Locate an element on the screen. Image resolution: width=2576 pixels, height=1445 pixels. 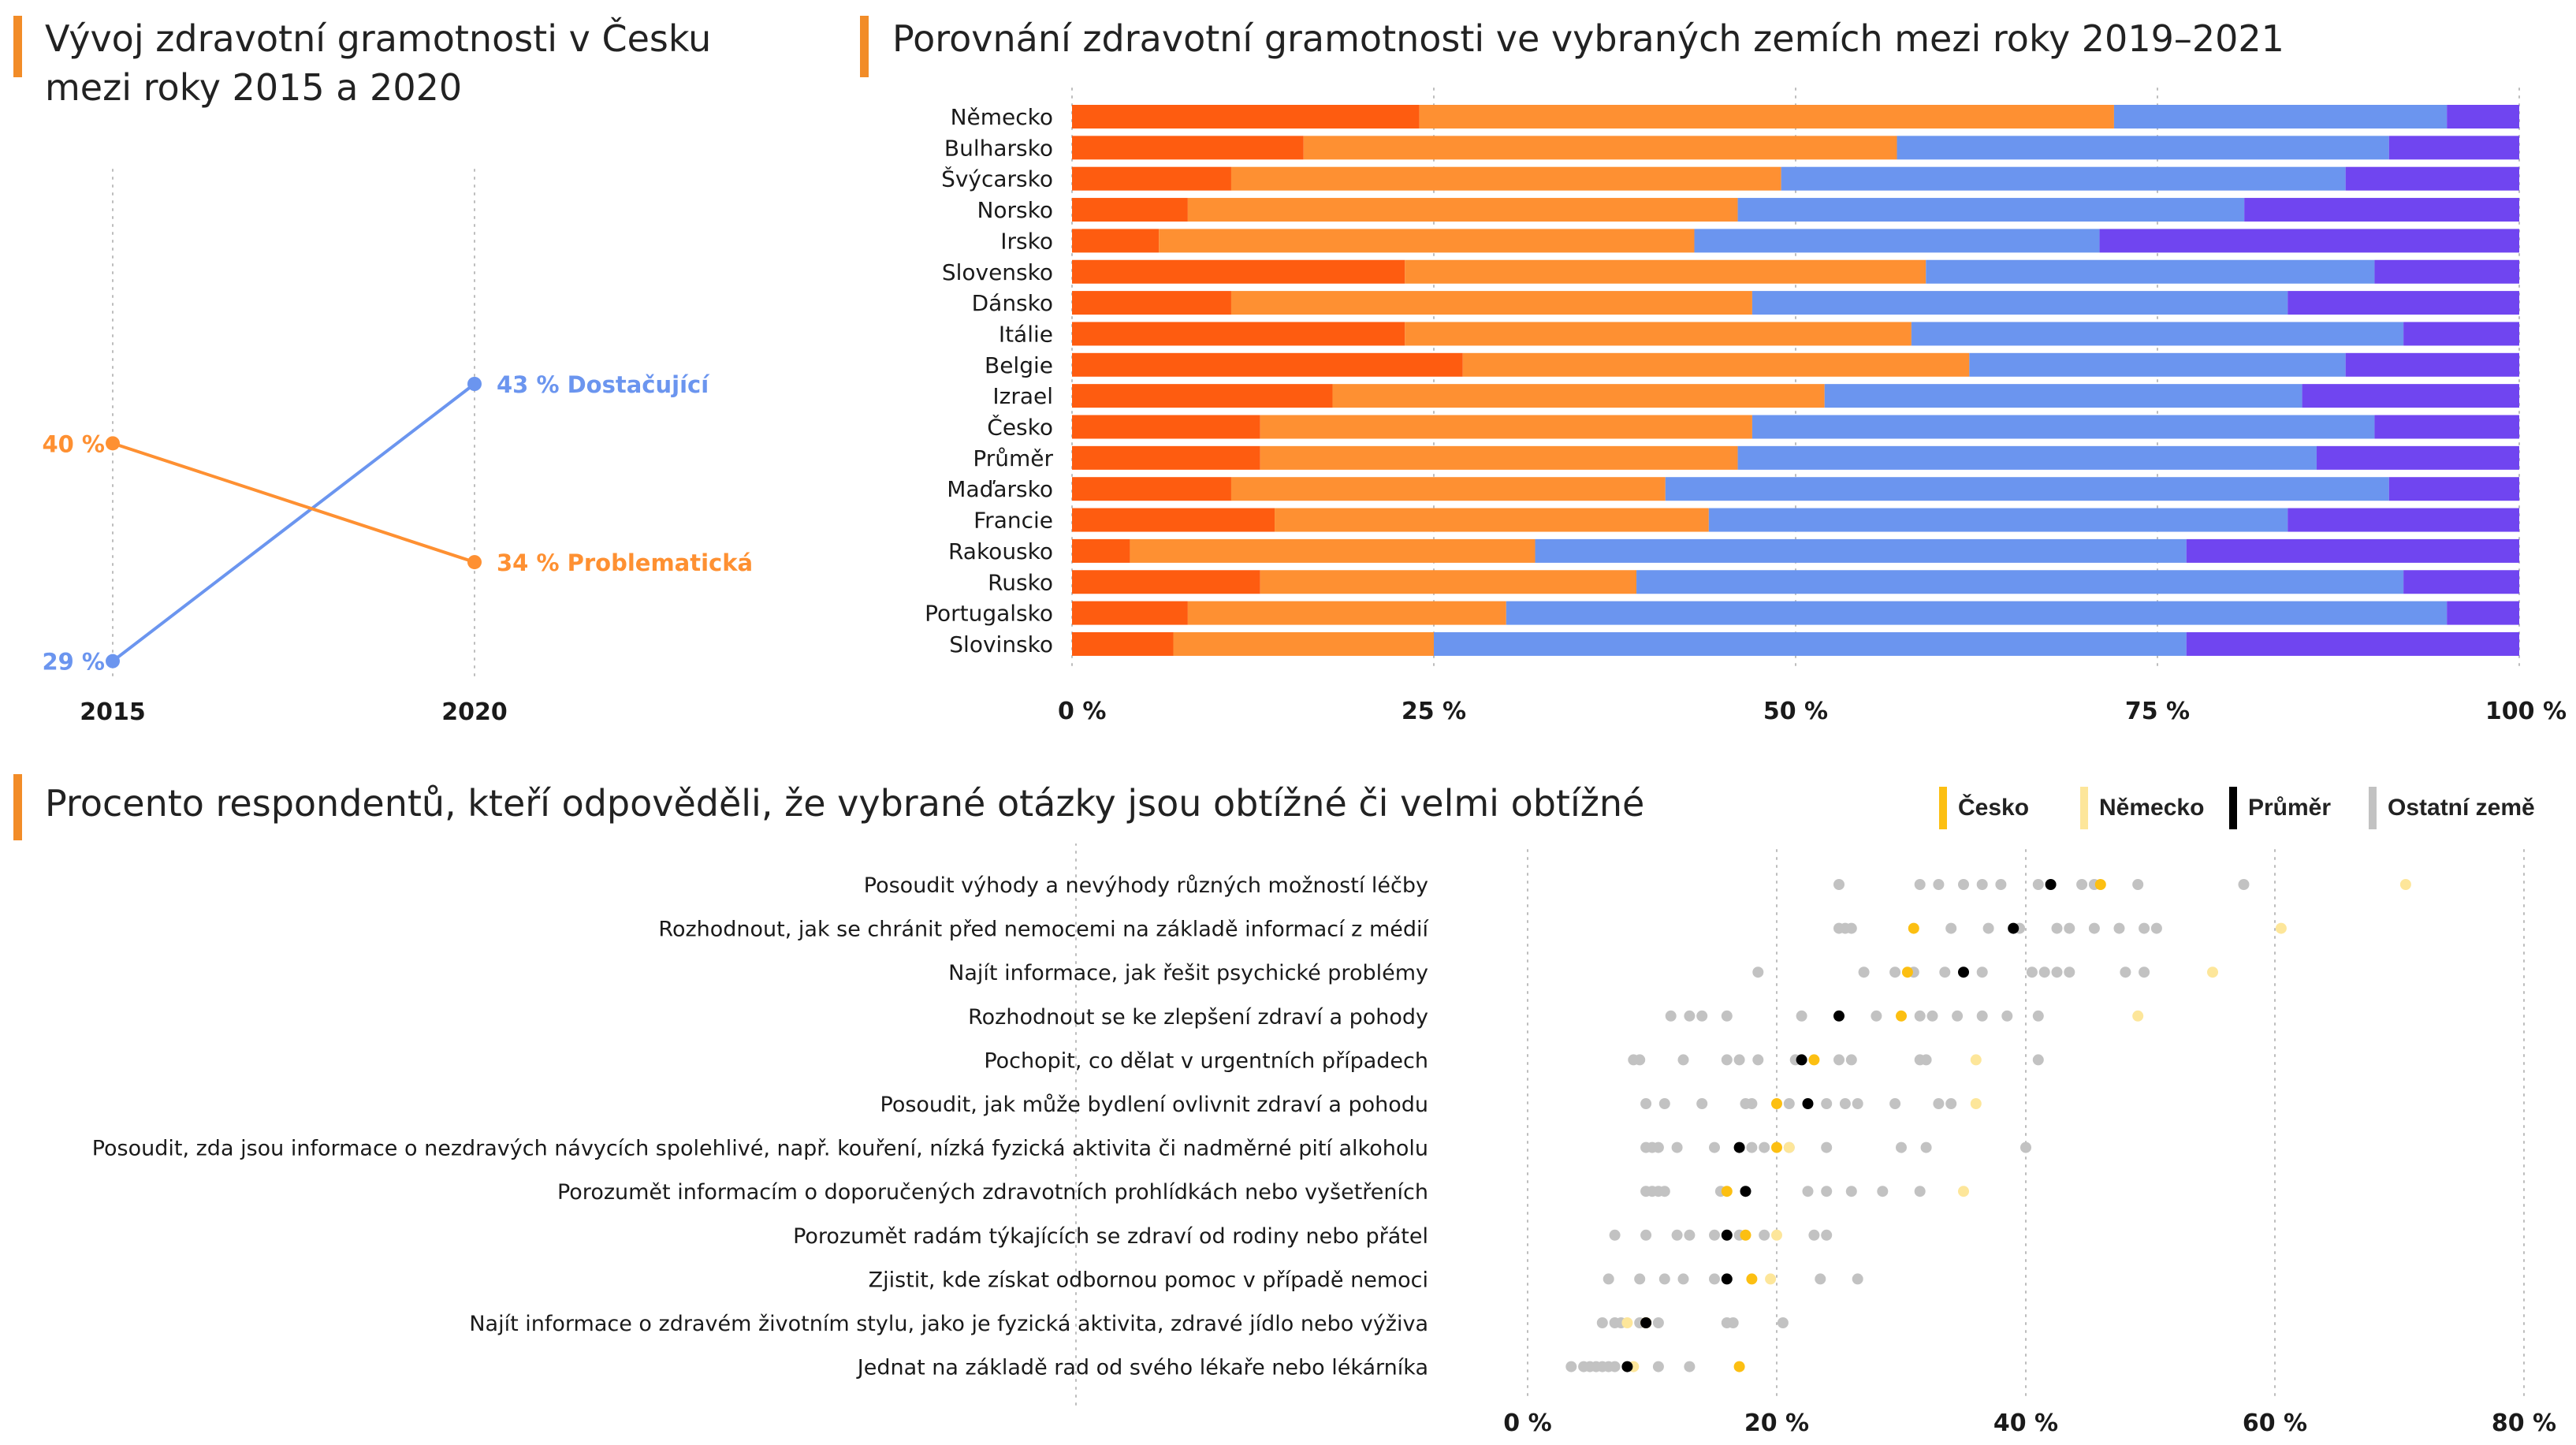
start-label-problematicka: 40 % is located at coordinates (73, 443).